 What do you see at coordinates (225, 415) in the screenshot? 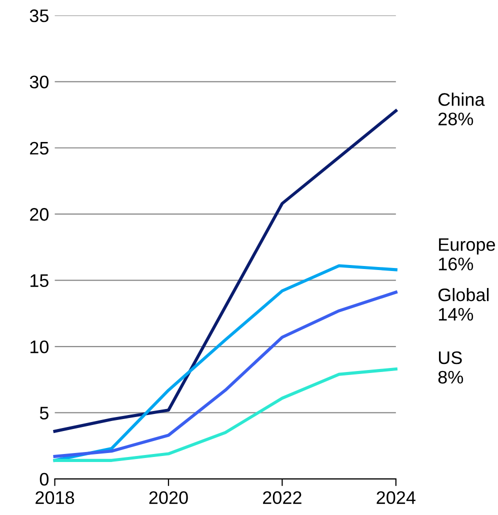
I see `line-series` at bounding box center [225, 415].